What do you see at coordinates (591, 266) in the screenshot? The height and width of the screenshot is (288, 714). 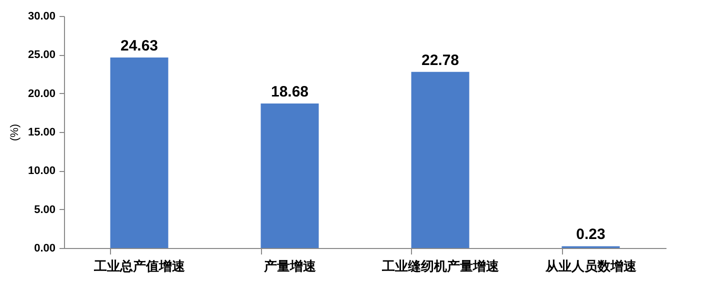 I see `x-tick-label: 从业人员数增速` at bounding box center [591, 266].